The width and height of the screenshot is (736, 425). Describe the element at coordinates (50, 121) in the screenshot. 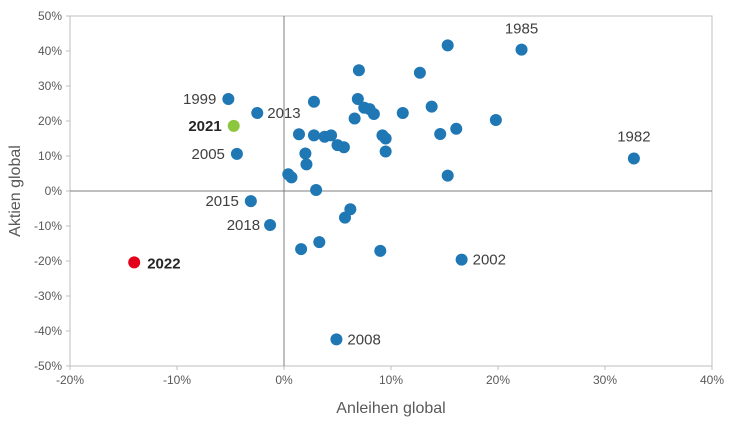

I see `y-tick-label: 20%` at that location.